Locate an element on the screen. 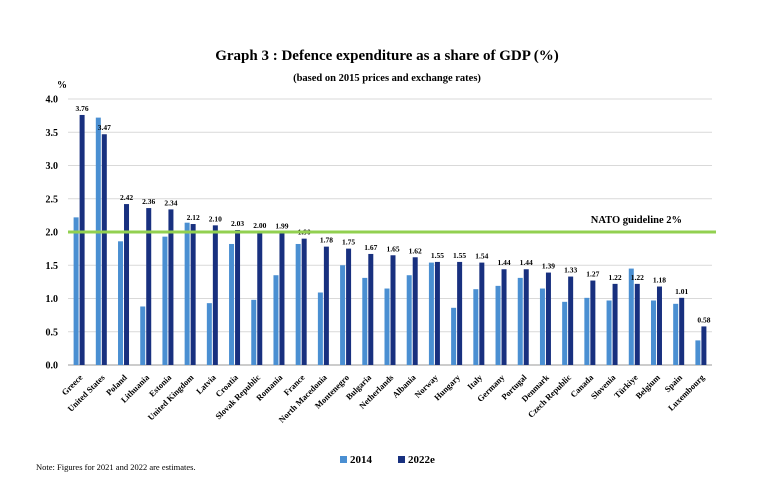 The image size is (780, 503). data-label: 2.34 is located at coordinates (170, 202).